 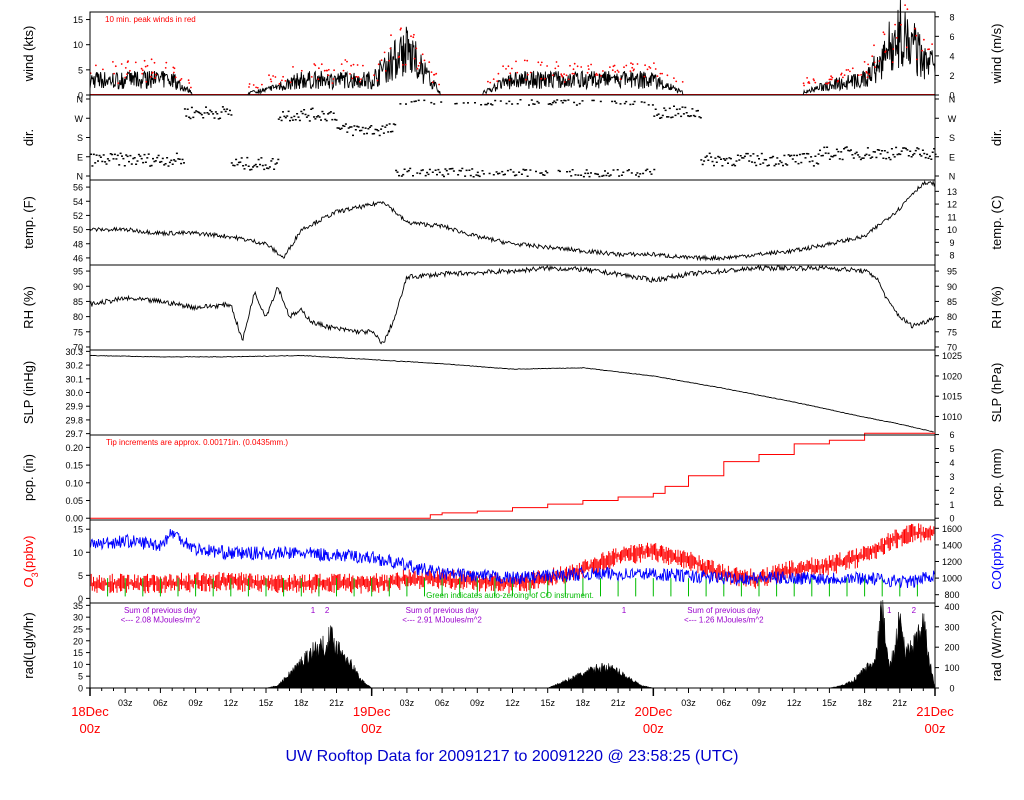 What do you see at coordinates (28, 137) in the screenshot?
I see `dir-ylabel: dir.` at bounding box center [28, 137].